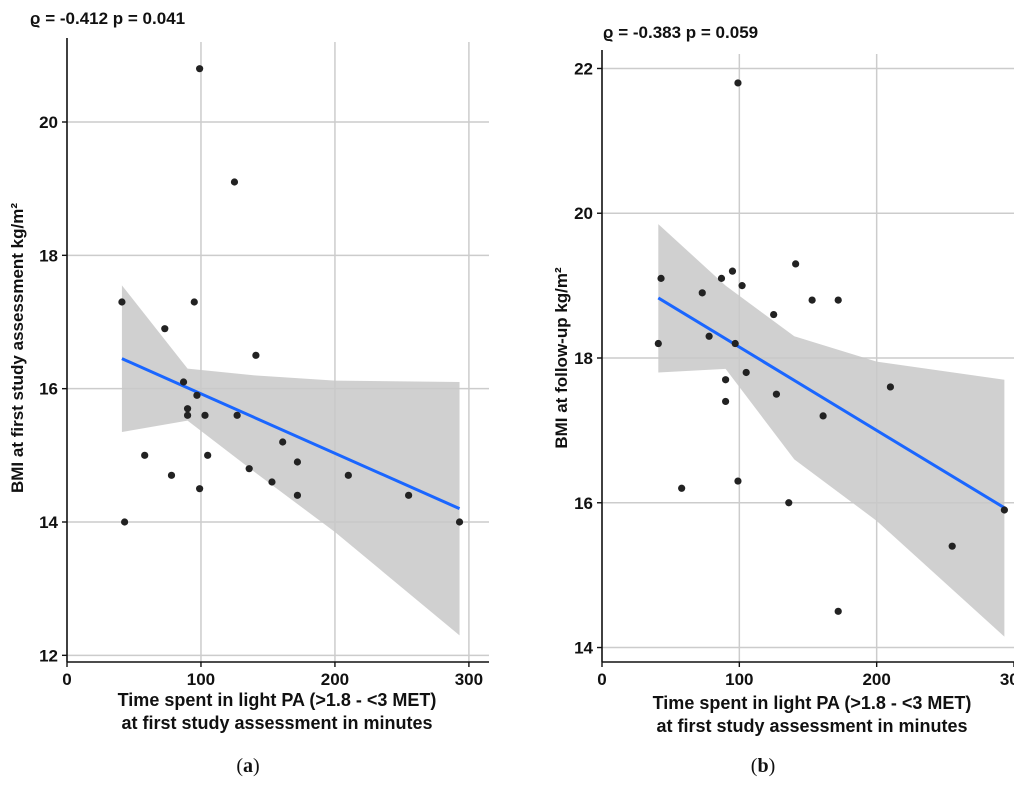 This screenshot has height=787, width=1014. I want to click on chart-a-x-tick-label-200: 200, so click(335, 679).